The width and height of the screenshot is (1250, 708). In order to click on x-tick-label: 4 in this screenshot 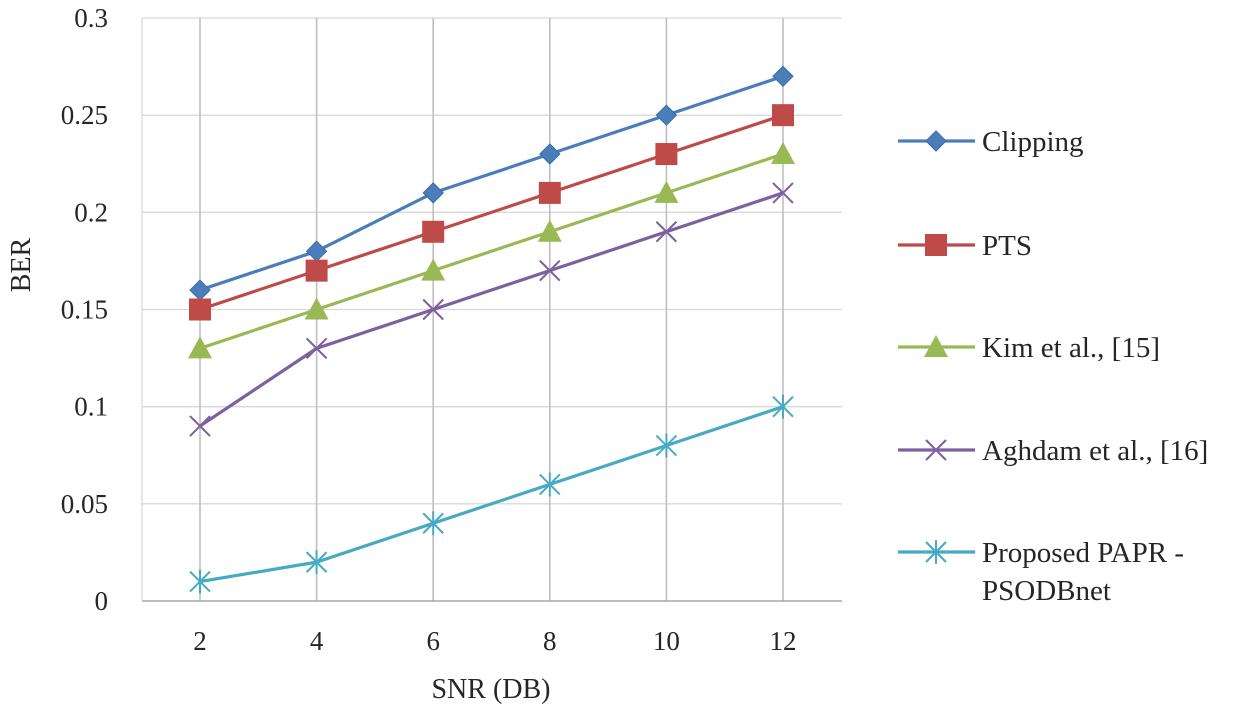, I will do `click(317, 641)`.